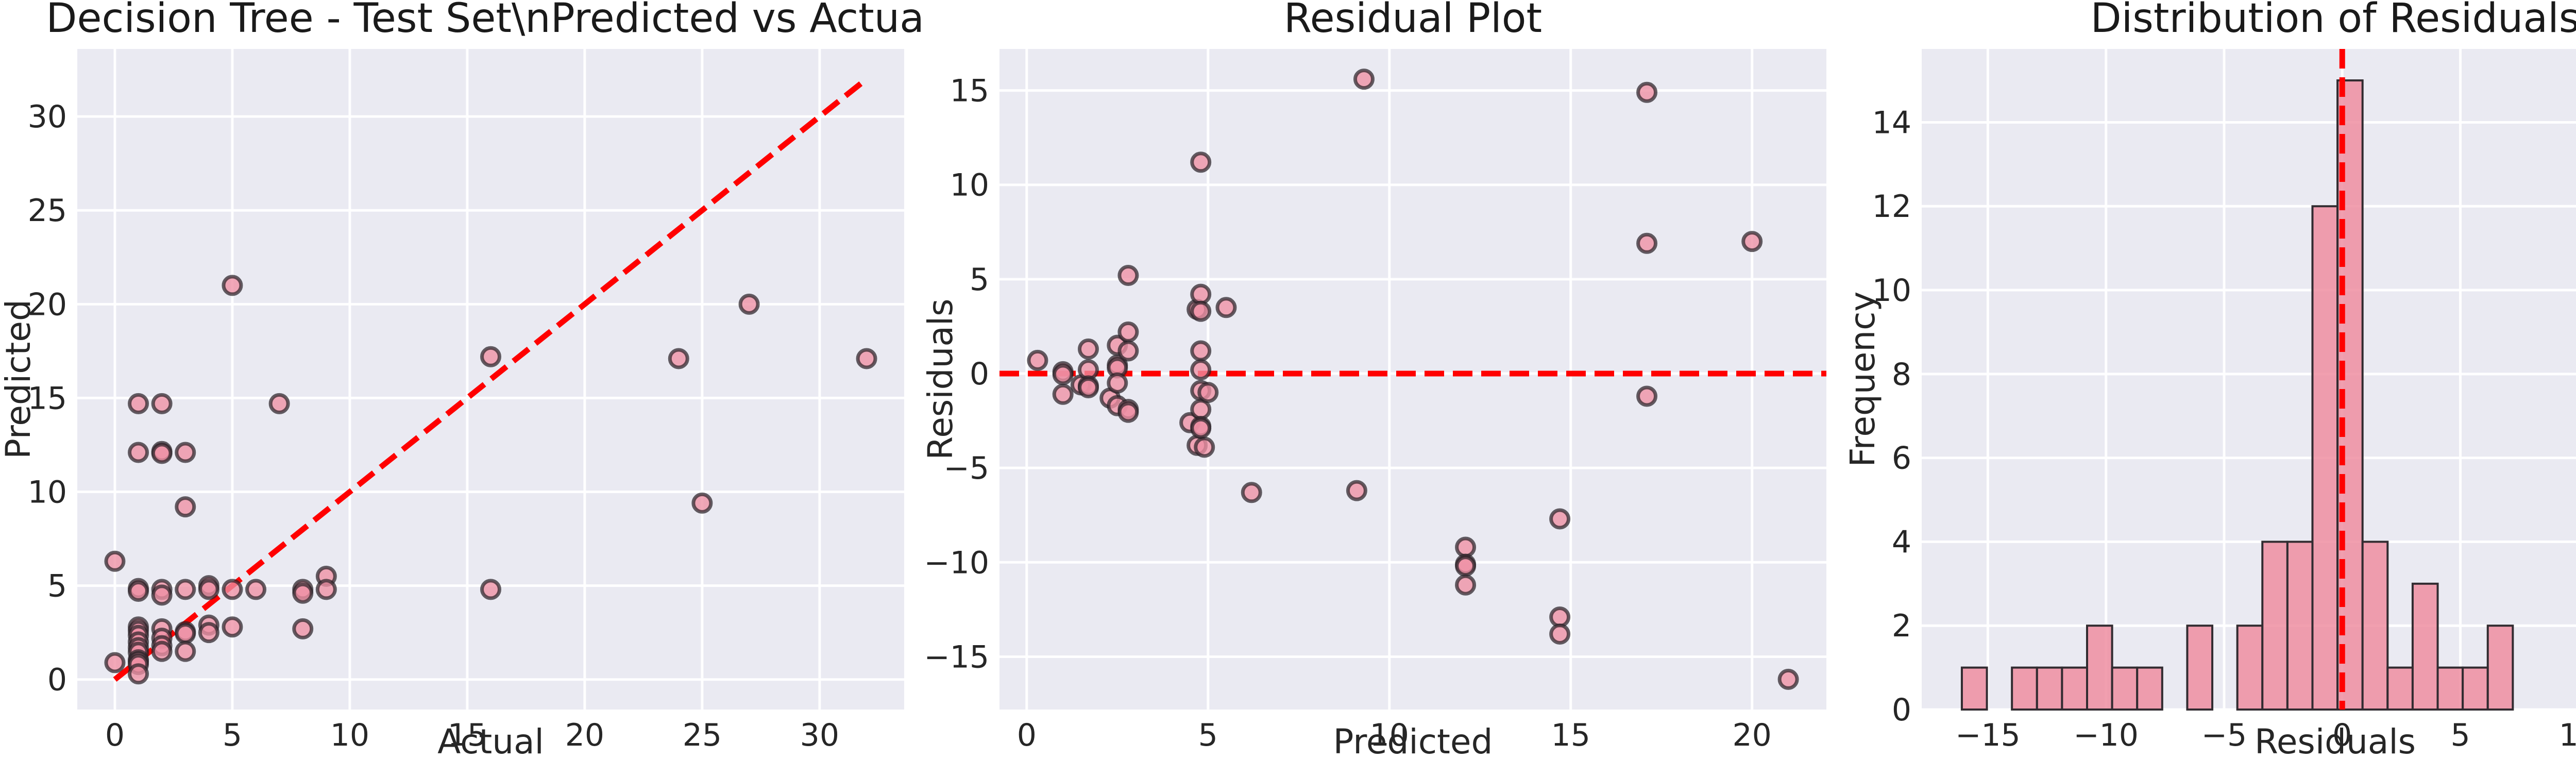 This screenshot has height=759, width=2576. I want to click on x-axis-label: Actual, so click(490, 740).